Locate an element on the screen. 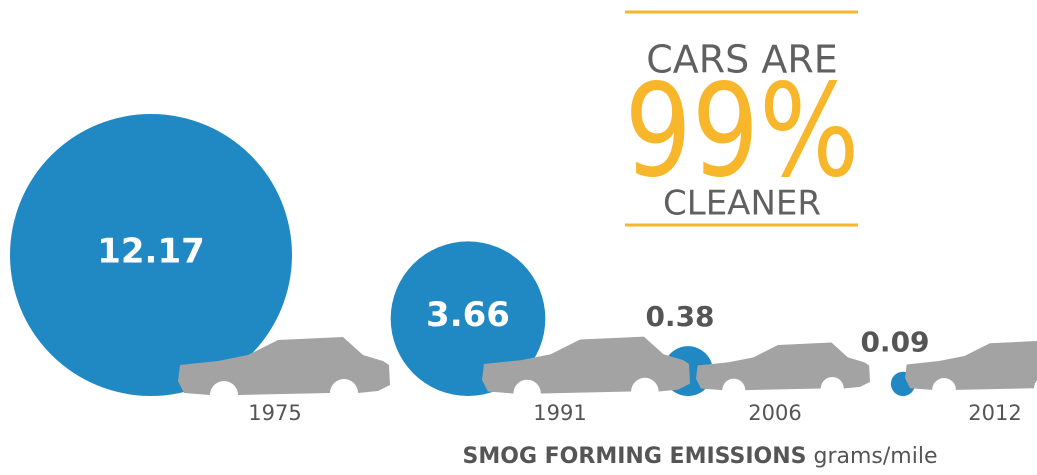 This screenshot has height=475, width=1037. car-icon is located at coordinates (783, 366).